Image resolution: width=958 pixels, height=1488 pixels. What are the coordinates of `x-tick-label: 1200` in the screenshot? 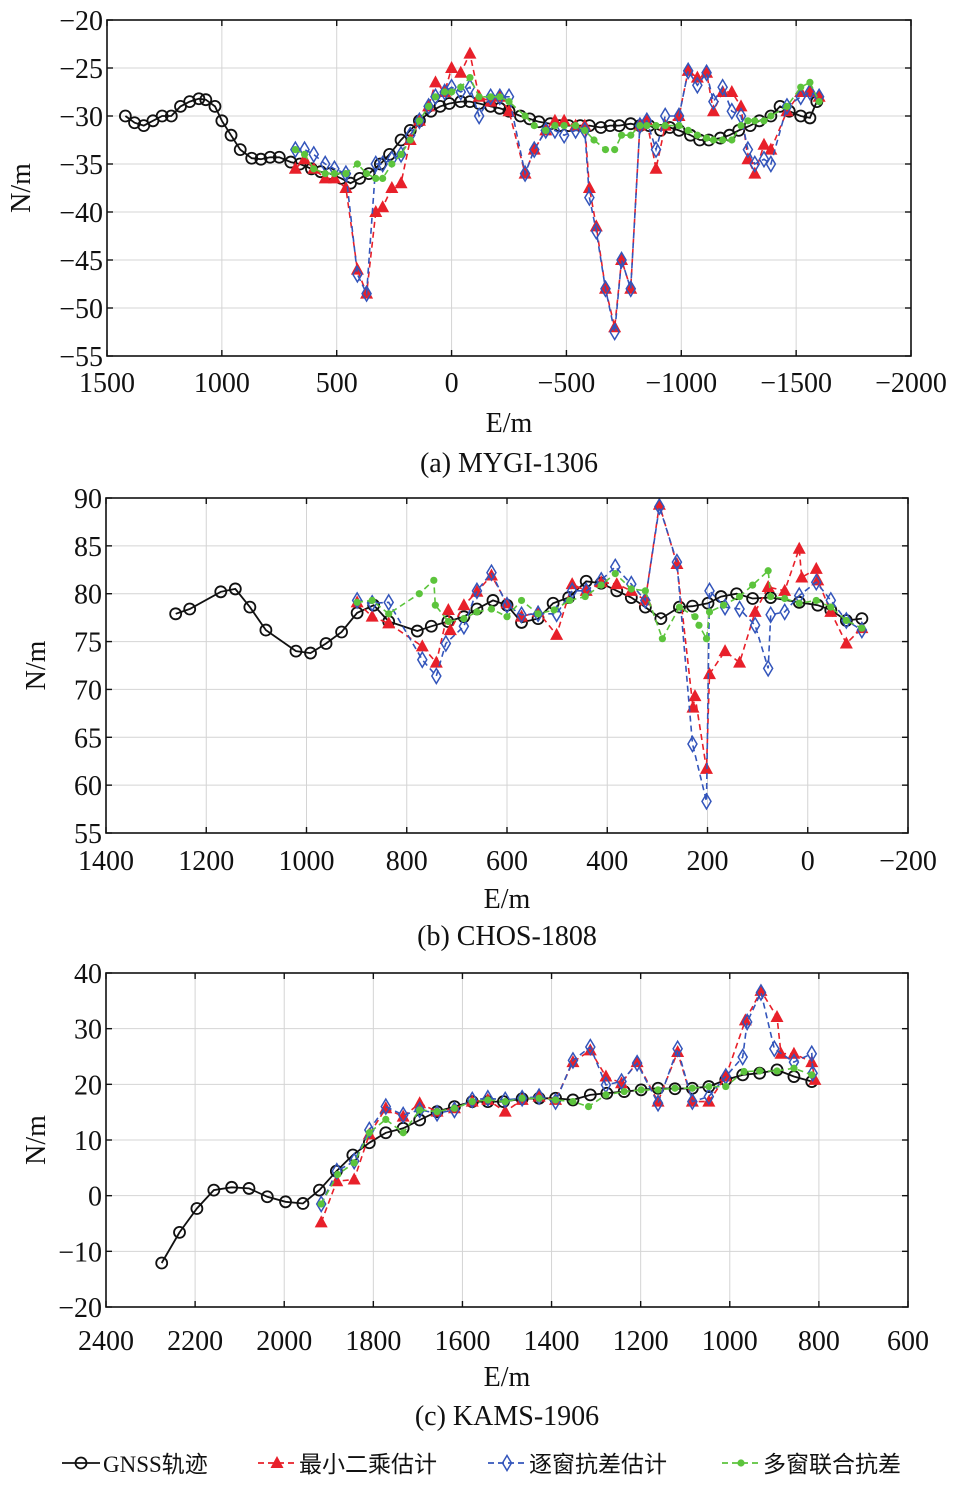 It's located at (206, 861).